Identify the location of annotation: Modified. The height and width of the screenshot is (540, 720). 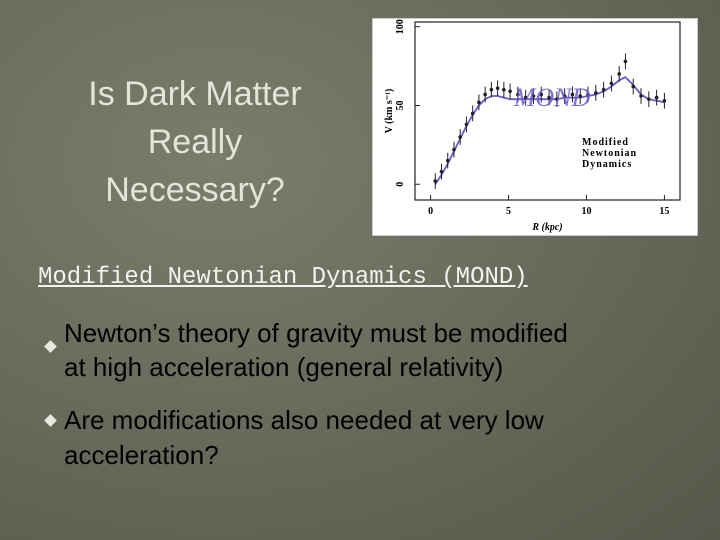
(605, 142).